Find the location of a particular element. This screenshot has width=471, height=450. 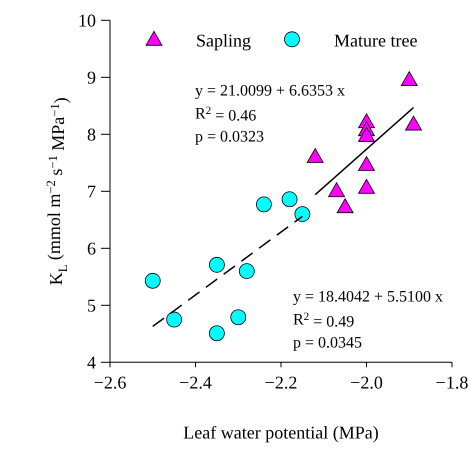

annotation: p = 0.0323 is located at coordinates (229, 137).